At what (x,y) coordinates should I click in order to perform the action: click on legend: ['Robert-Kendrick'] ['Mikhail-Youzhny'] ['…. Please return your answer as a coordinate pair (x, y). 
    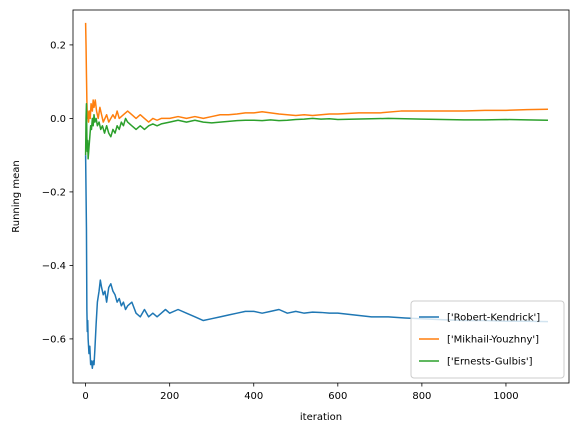
    Looking at the image, I should click on (487, 339).